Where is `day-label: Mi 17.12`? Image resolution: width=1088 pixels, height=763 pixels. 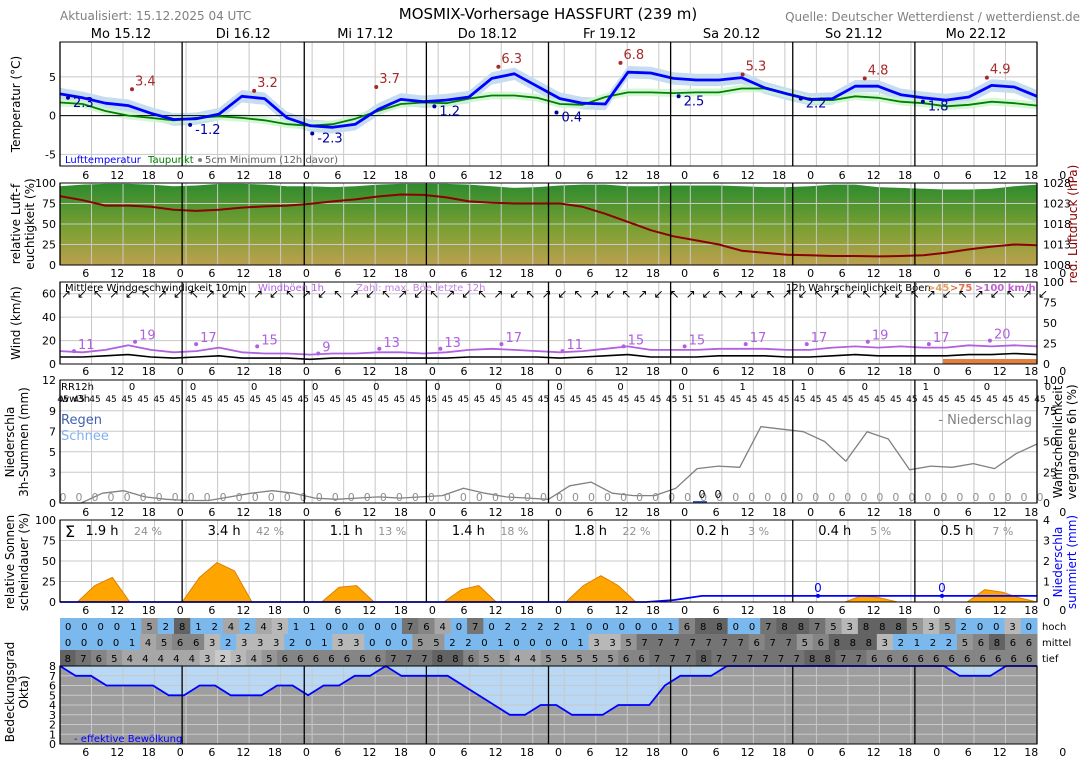 day-label: Mi 17.12 is located at coordinates (365, 34).